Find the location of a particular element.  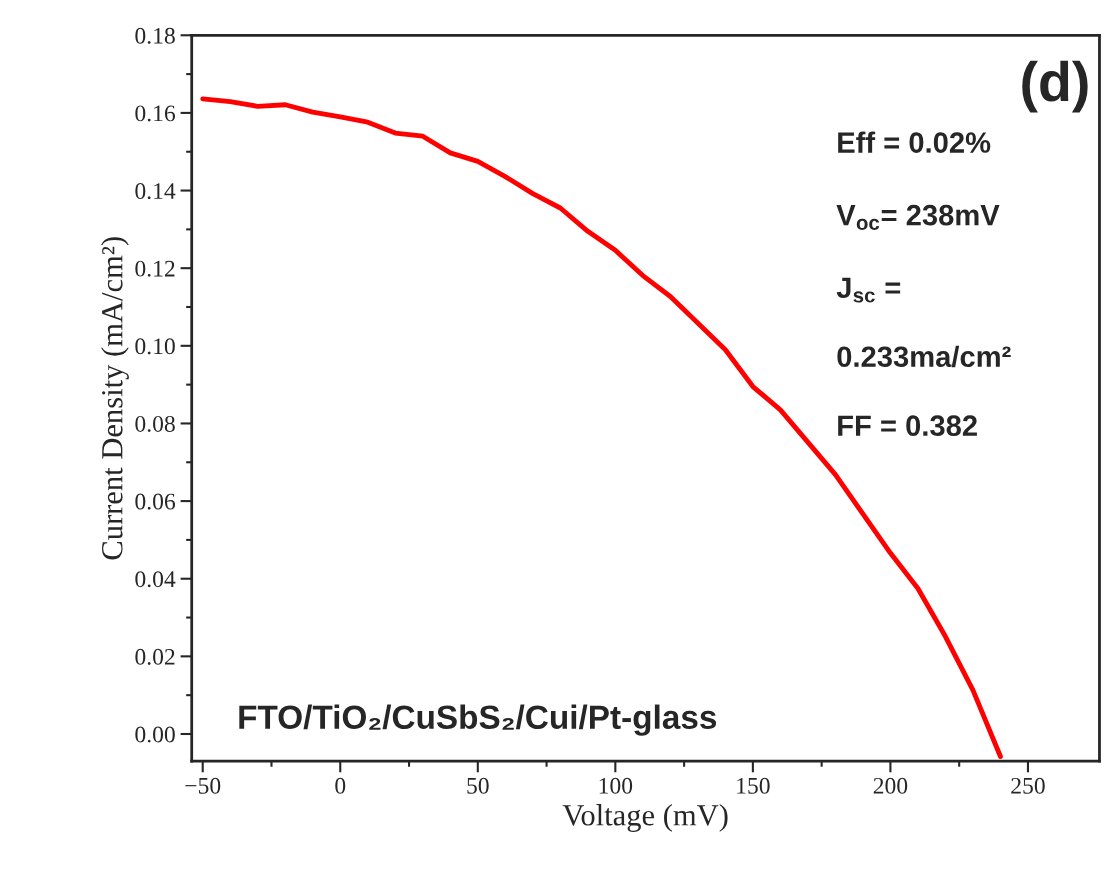

annotation: FTO/TiO₂/CuSbS₂/Cui/Pt-glass is located at coordinates (478, 720).